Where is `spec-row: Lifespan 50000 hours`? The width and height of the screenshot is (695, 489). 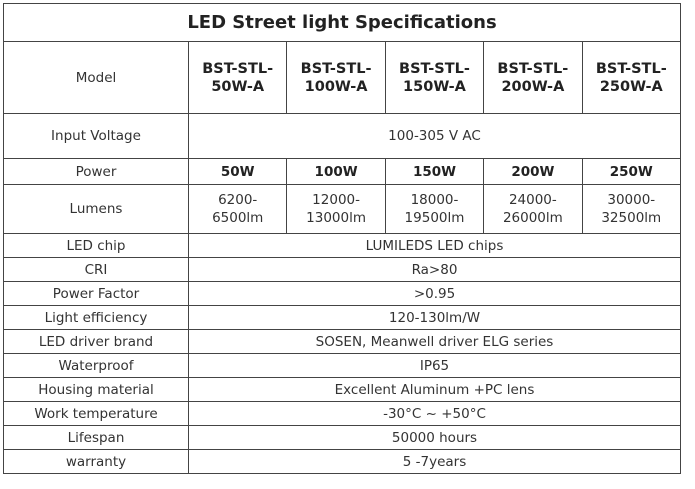
spec-row: Lifespan 50000 hours is located at coordinates (342, 437).